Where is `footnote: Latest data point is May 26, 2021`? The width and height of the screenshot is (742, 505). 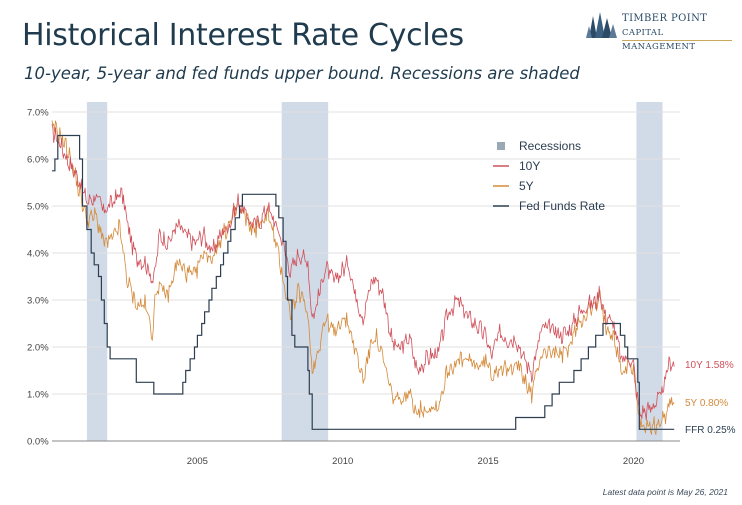 footnote: Latest data point is May 26, 2021 is located at coordinates (665, 492).